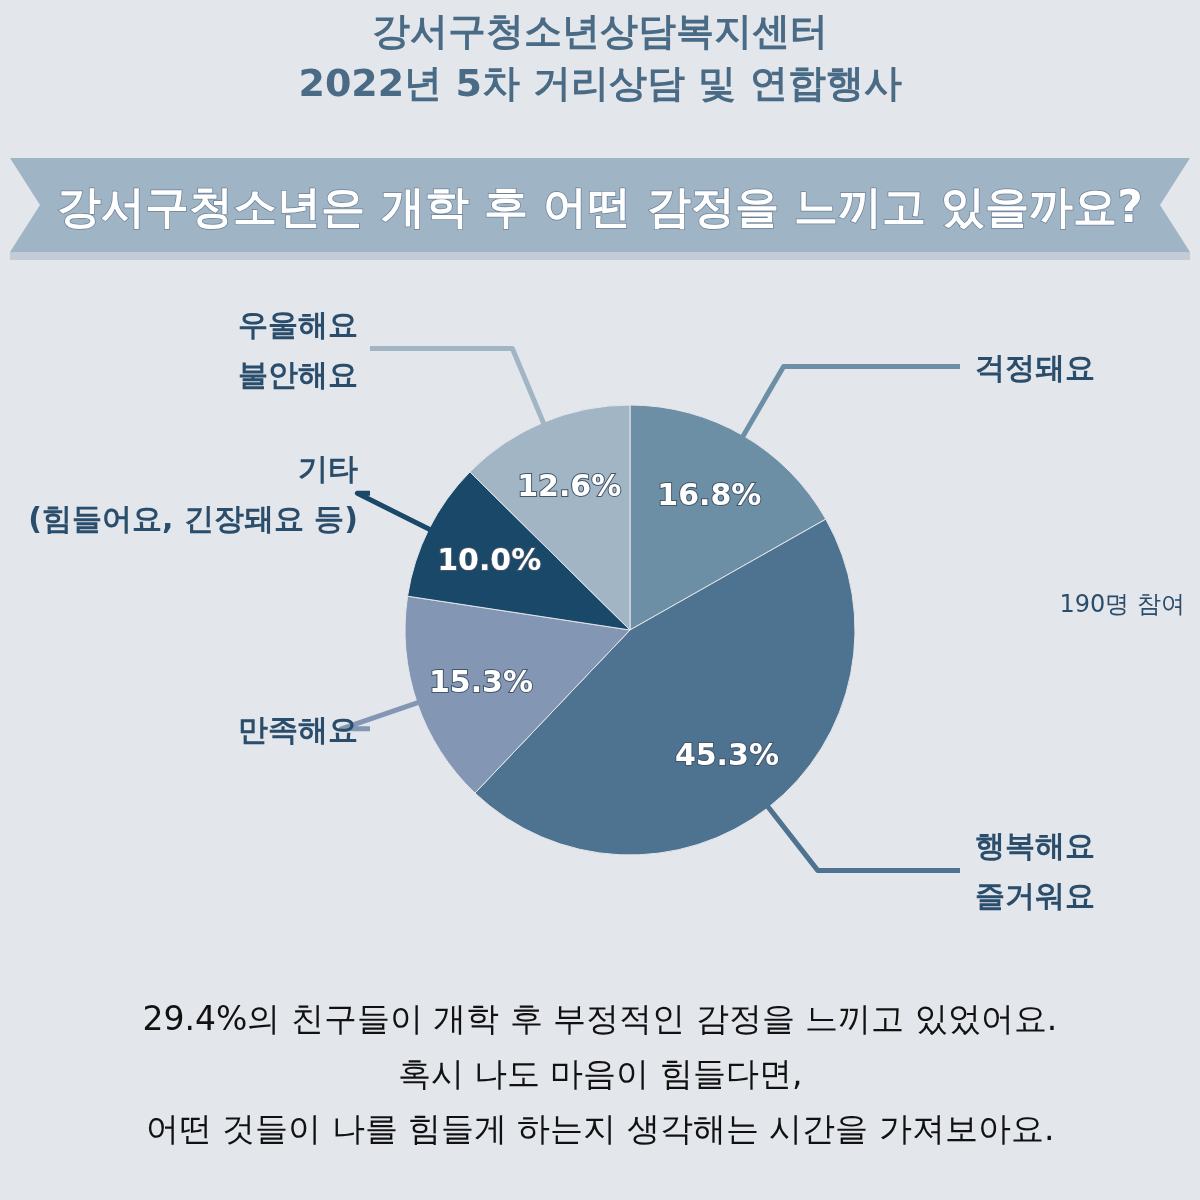 This screenshot has height=1200, width=1200. What do you see at coordinates (298, 349) in the screenshot?
I see `slice-label: 우울해요 불안해요` at bounding box center [298, 349].